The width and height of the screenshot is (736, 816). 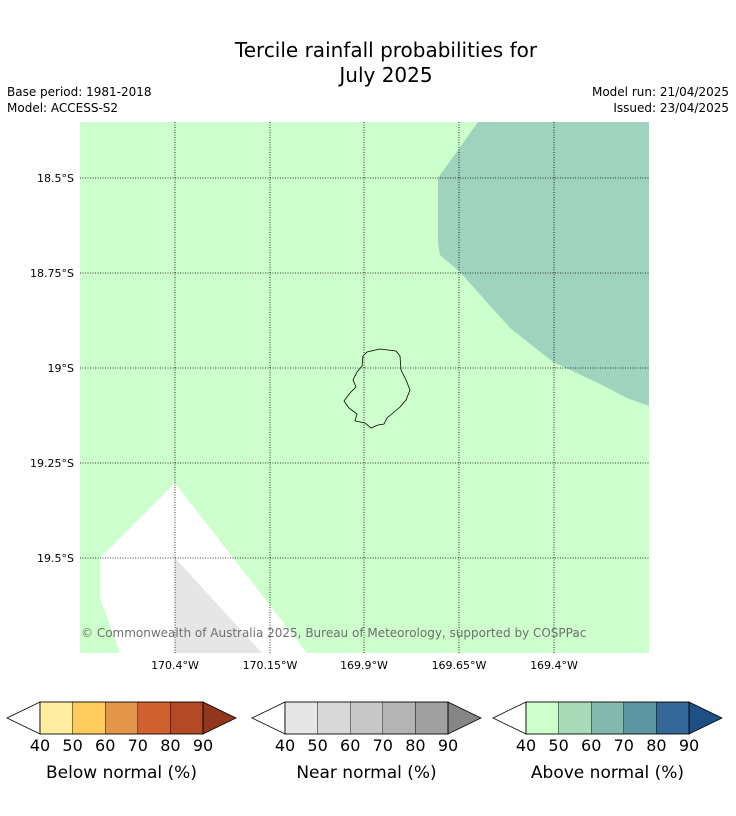 I want to click on model-name: Model: ACCESS-S2, so click(x=63, y=108).